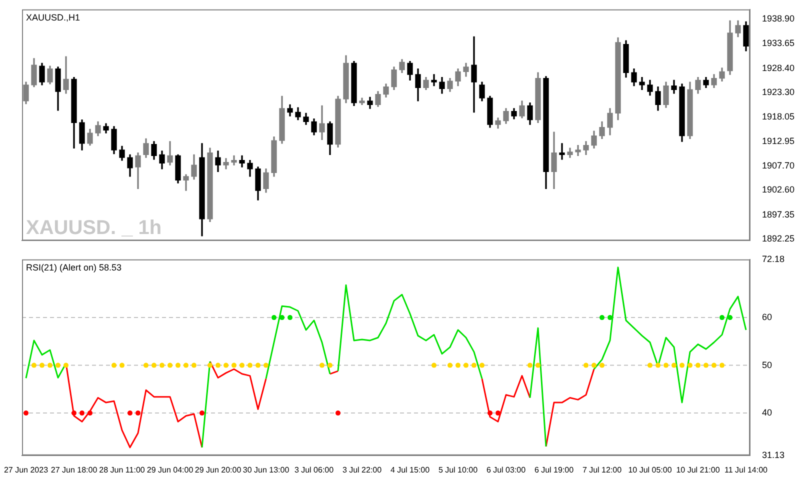 The width and height of the screenshot is (800, 477). What do you see at coordinates (778, 43) in the screenshot?
I see `y-tick-label: 1933.65` at bounding box center [778, 43].